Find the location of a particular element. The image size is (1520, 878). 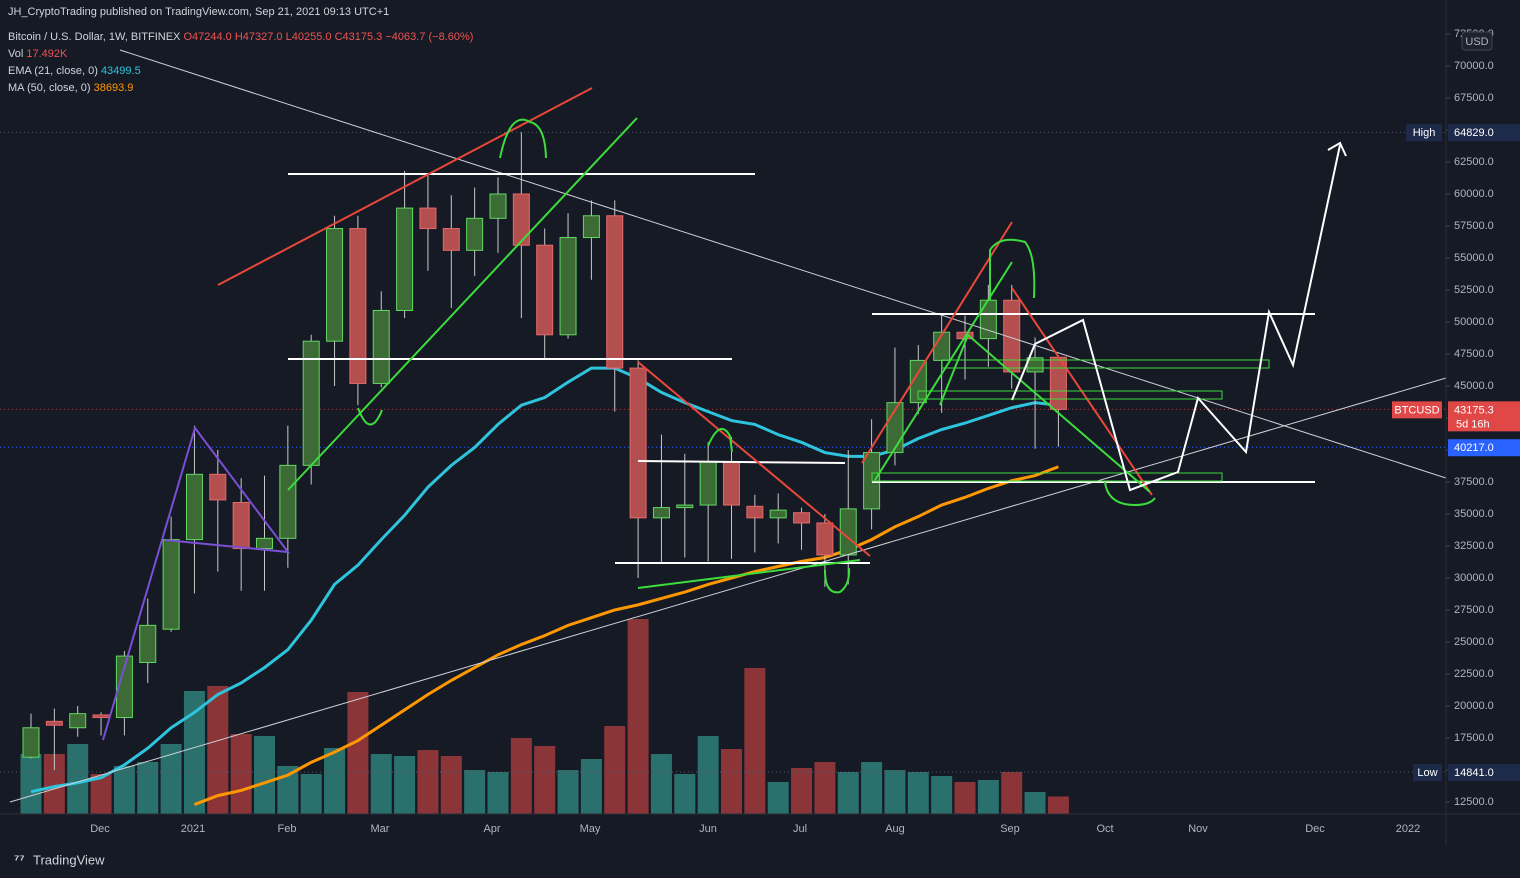

x-tick-label: Apr is located at coordinates (491, 829).